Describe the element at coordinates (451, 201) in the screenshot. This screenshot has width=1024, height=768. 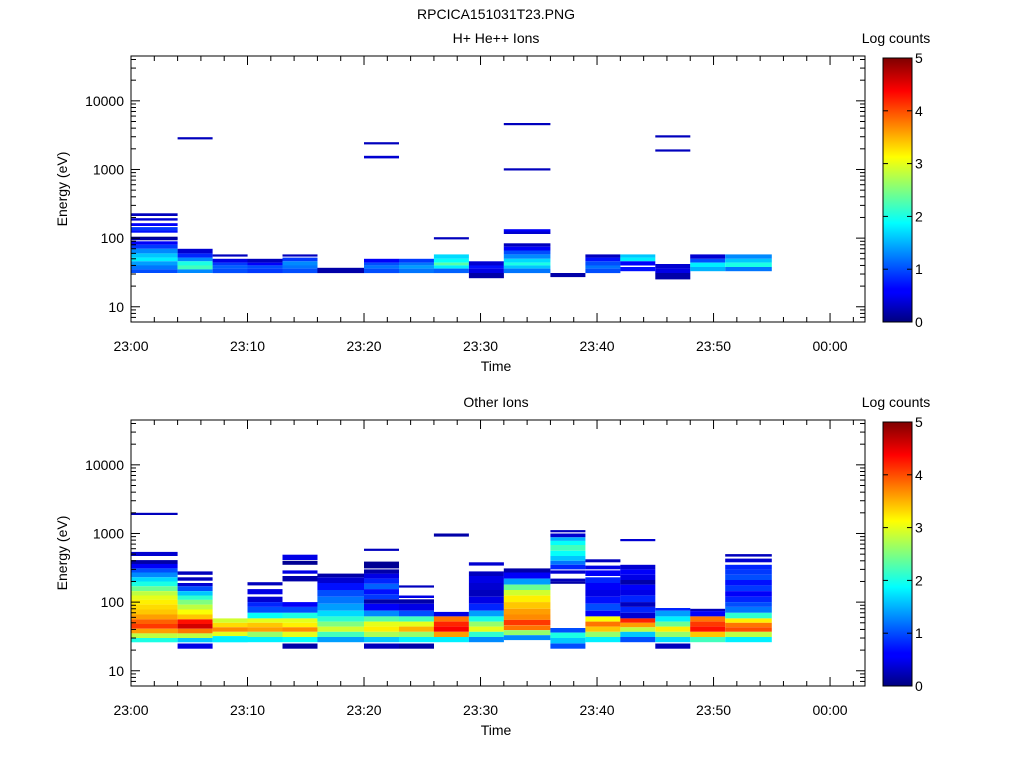
I see `heatmap-cells` at that location.